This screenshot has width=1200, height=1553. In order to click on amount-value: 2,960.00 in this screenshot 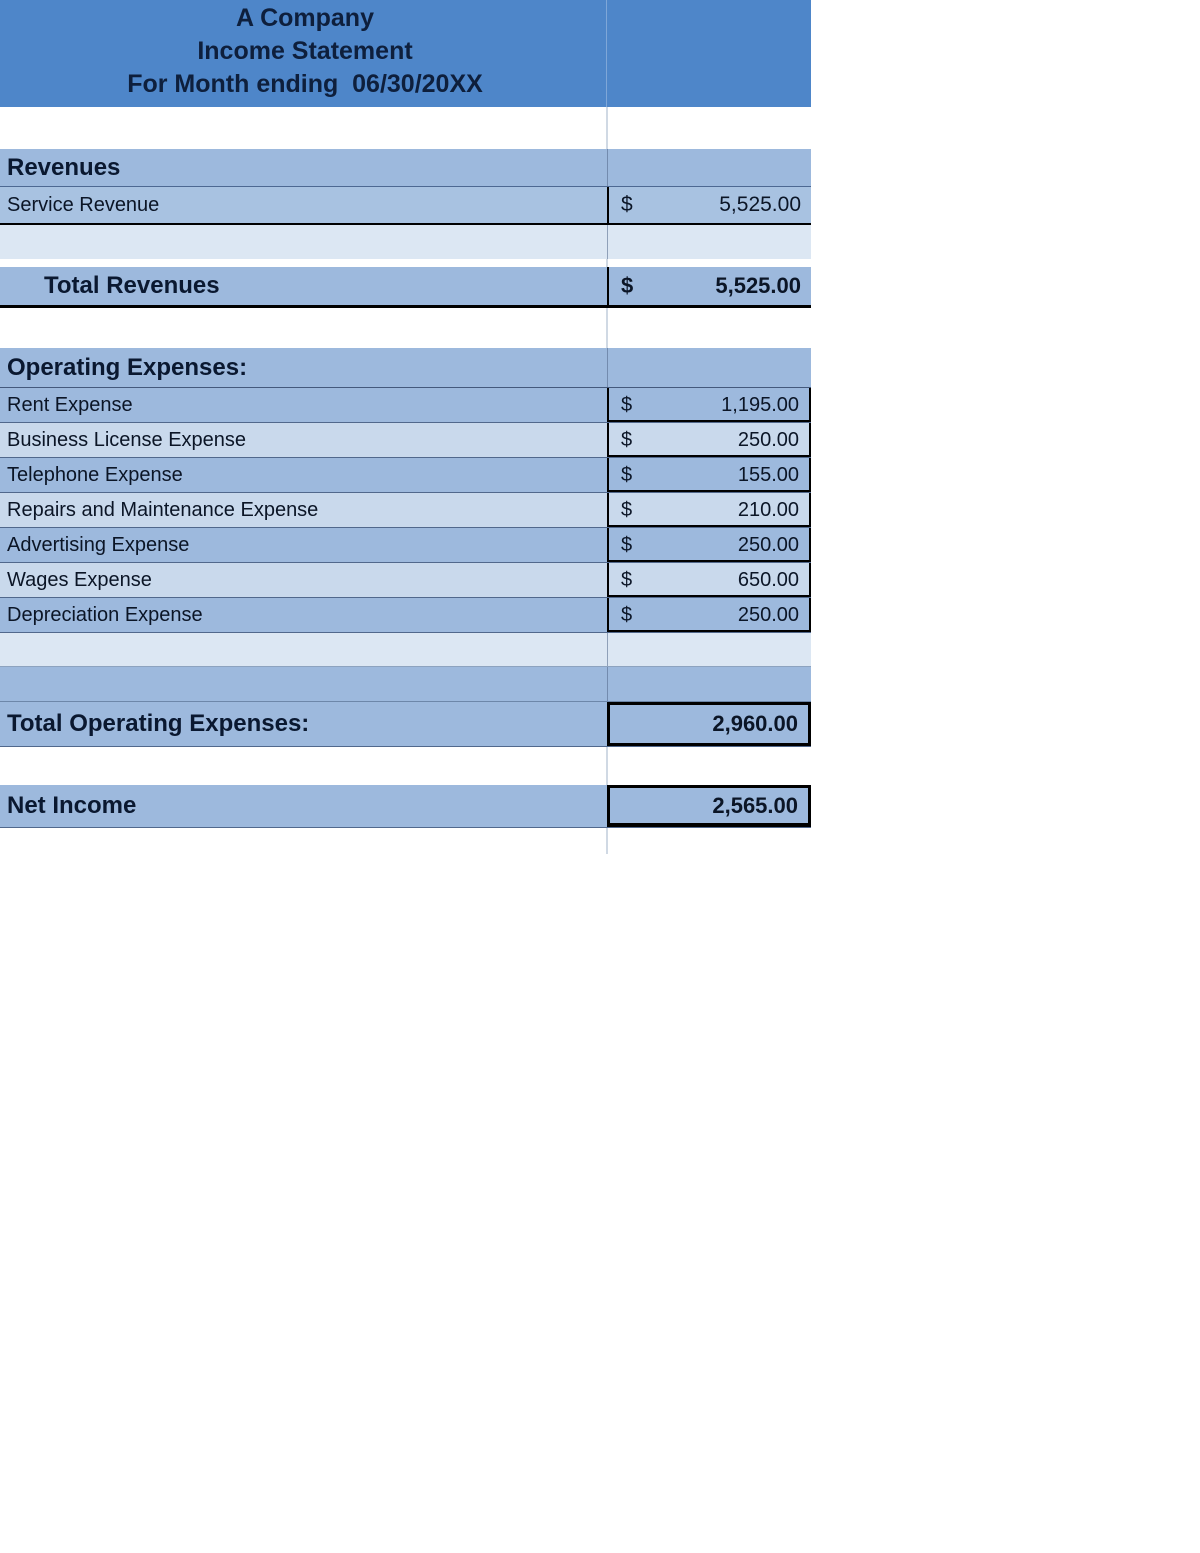, I will do `click(755, 723)`.